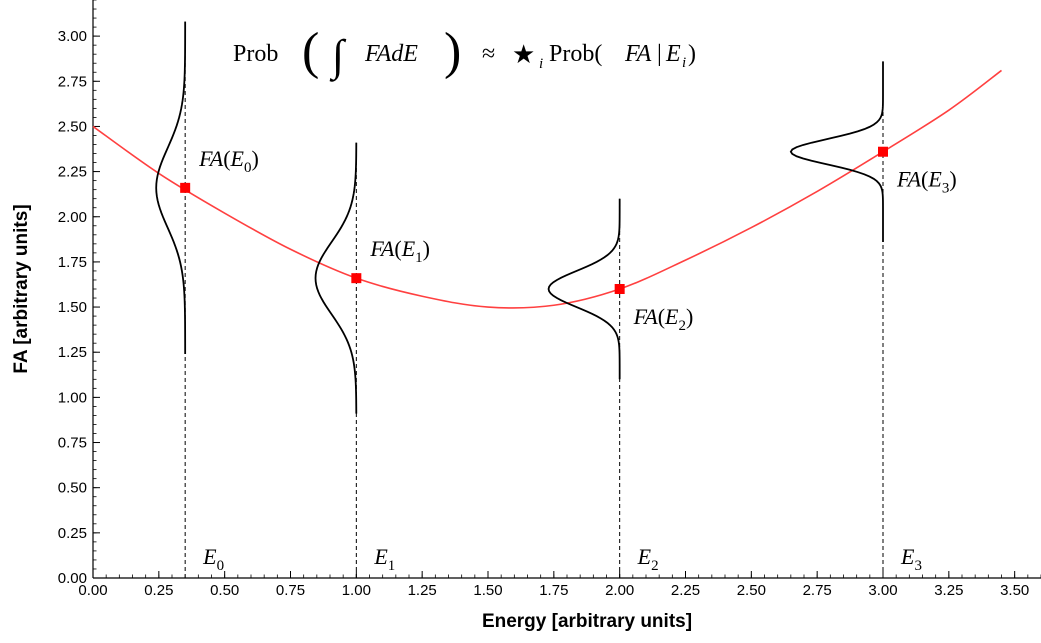  I want to click on fa-label-0: FA(E0), so click(228, 161).